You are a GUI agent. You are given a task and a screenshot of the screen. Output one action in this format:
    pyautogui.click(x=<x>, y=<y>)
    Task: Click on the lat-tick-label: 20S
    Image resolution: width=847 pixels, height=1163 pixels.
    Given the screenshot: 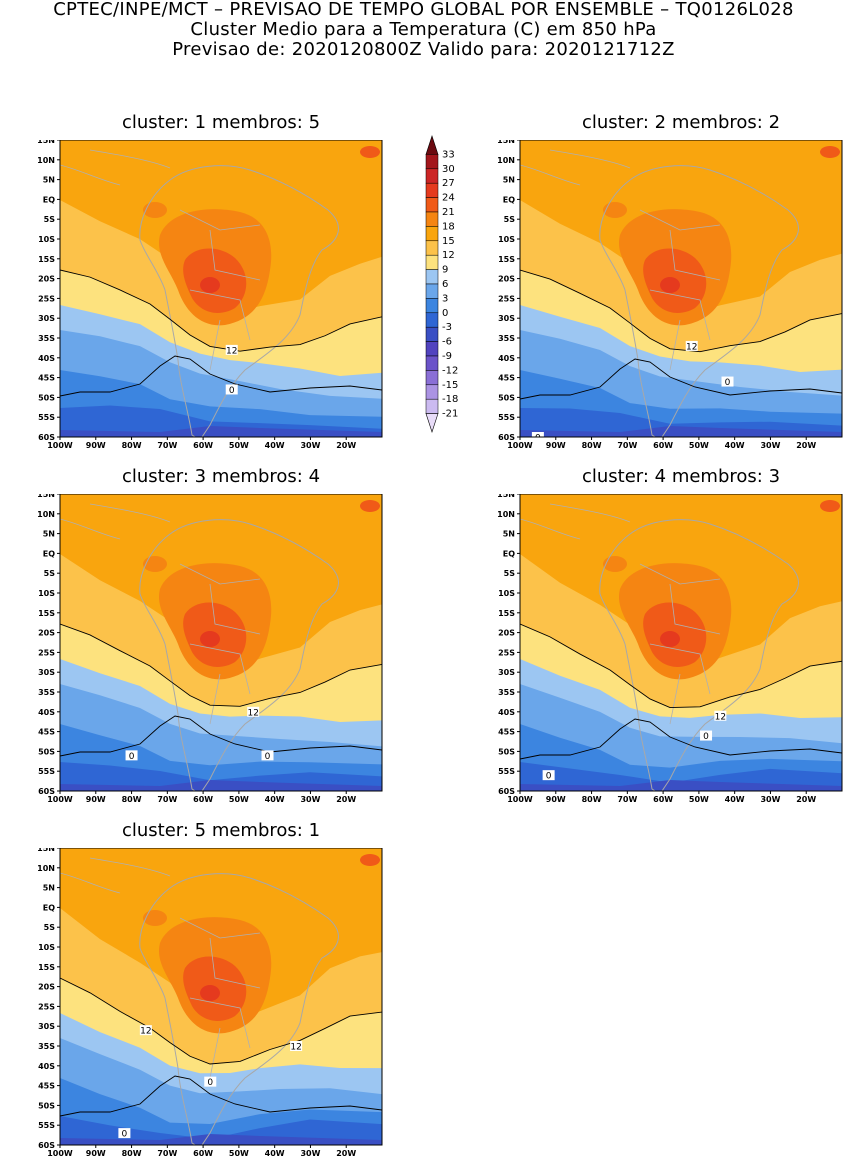 What is the action you would take?
    pyautogui.click(x=46, y=633)
    